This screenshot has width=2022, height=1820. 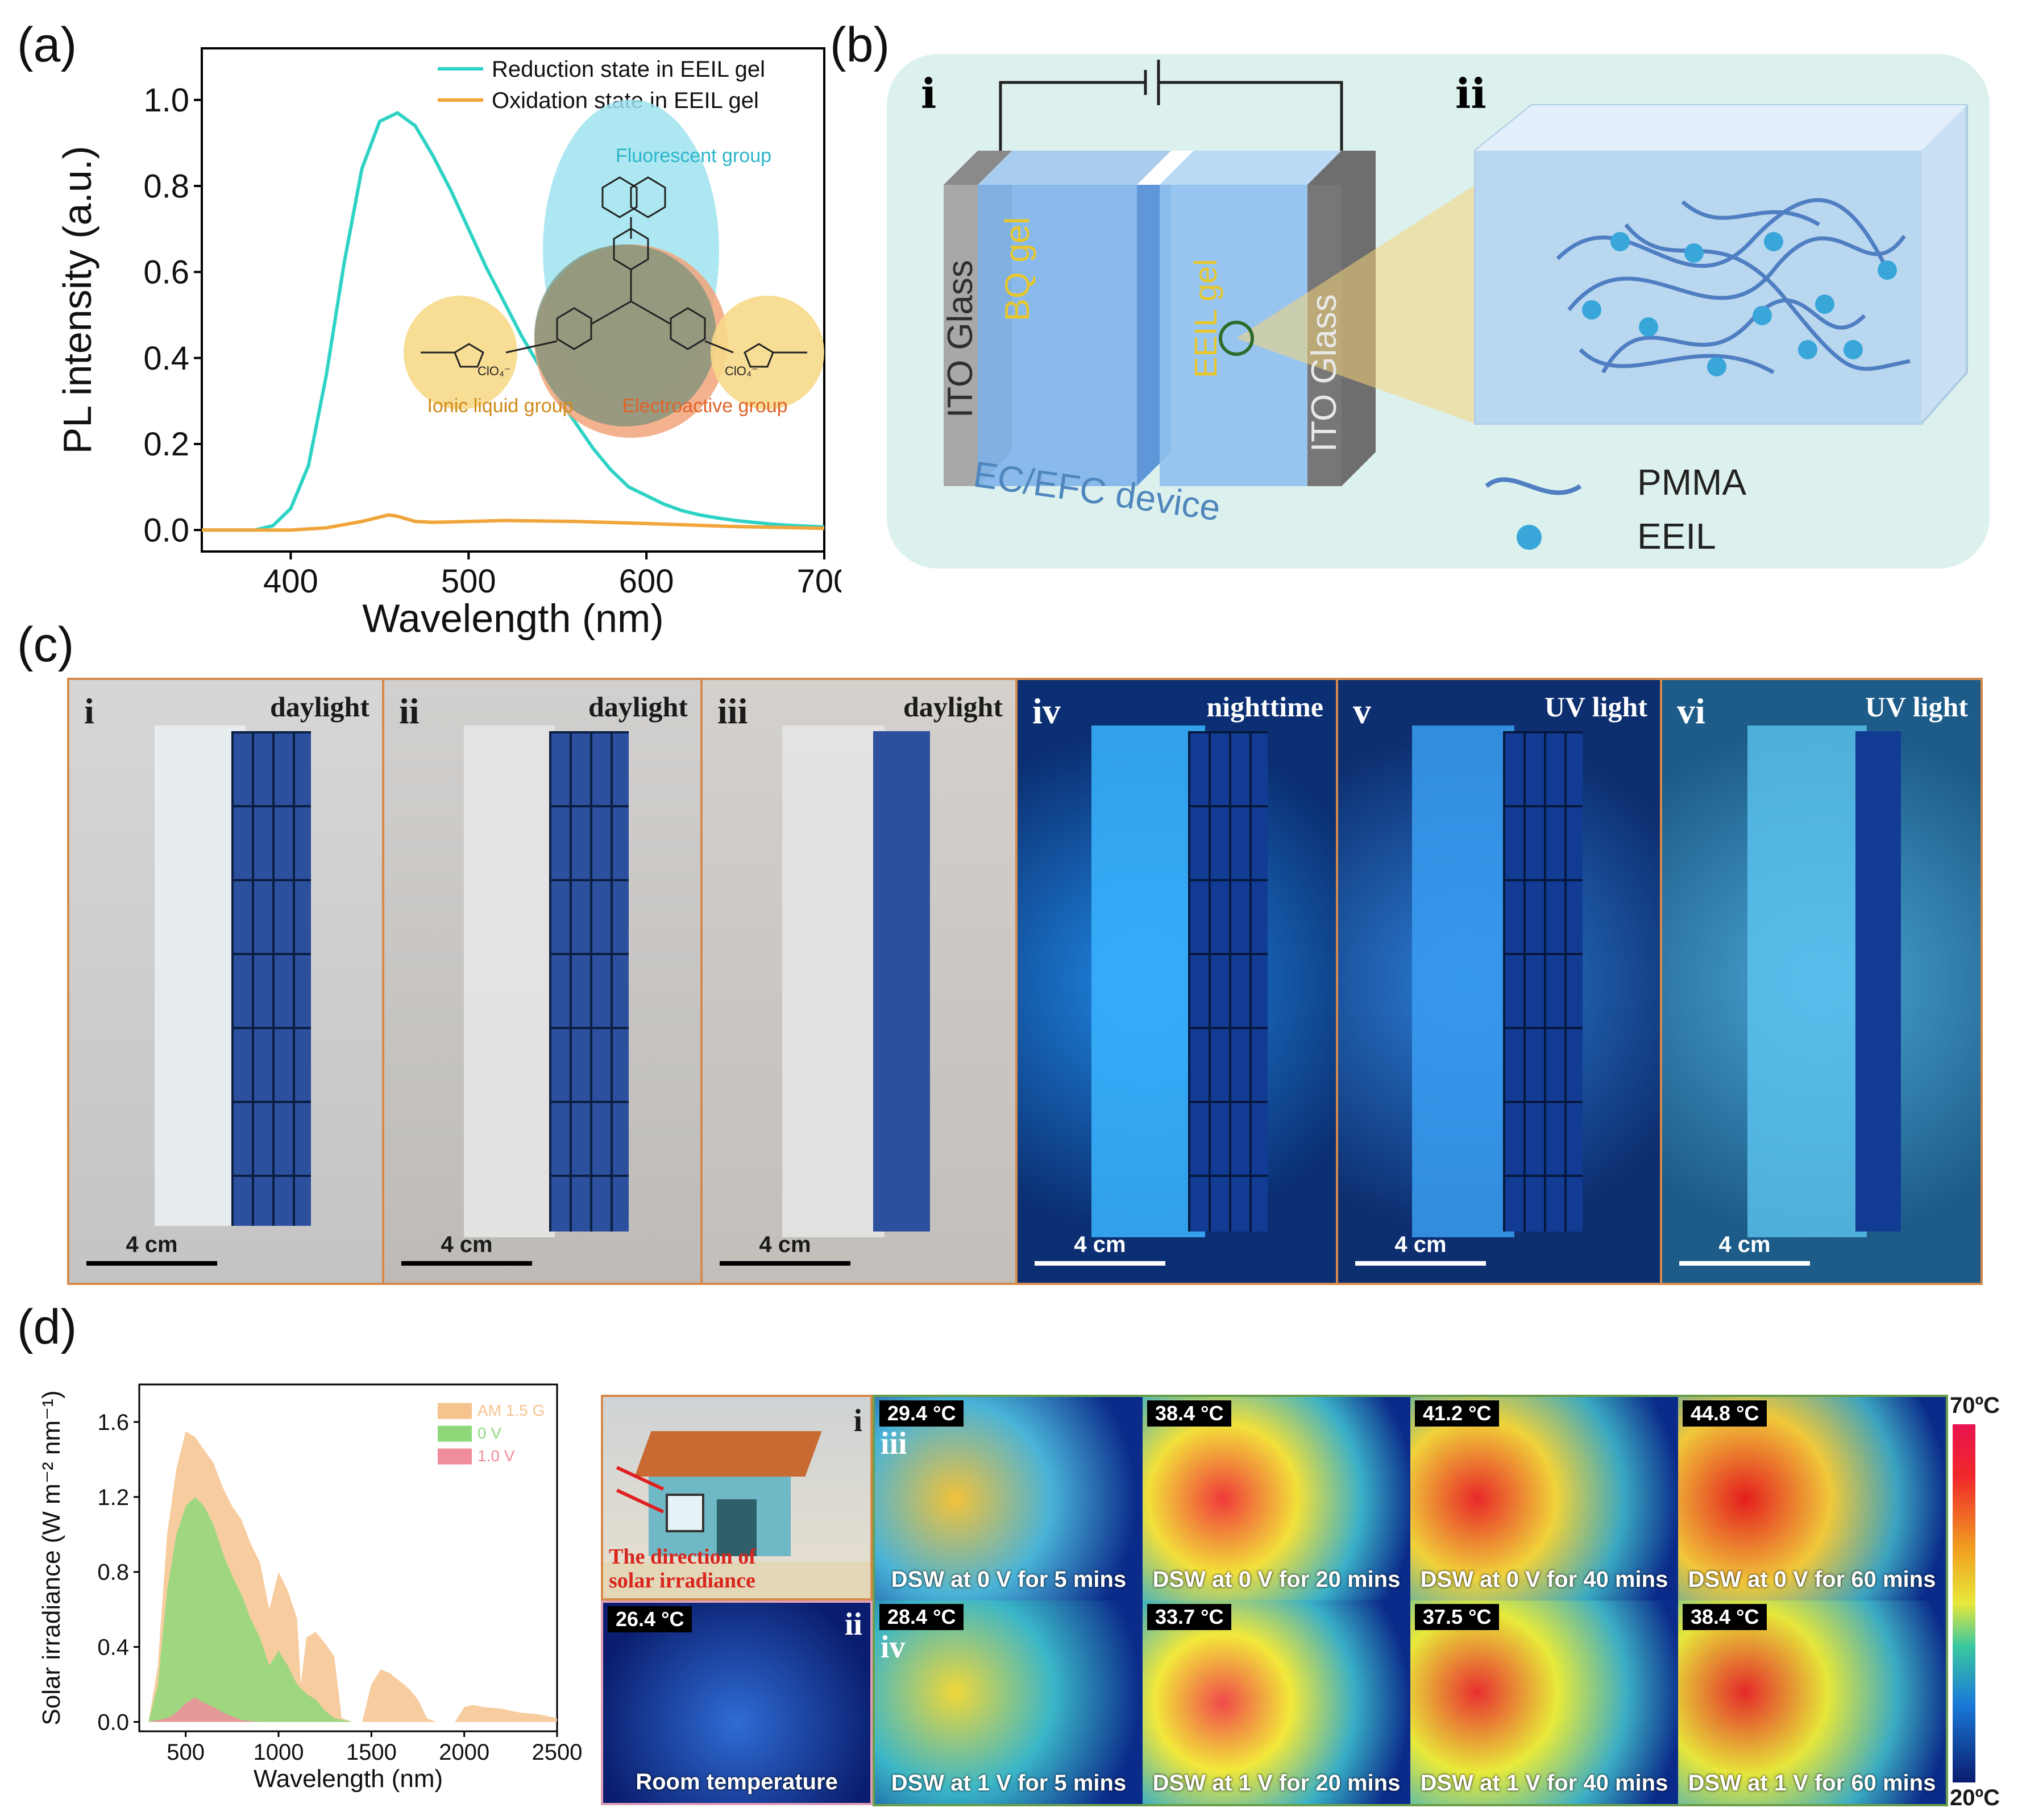 What do you see at coordinates (496, 1456) in the screenshot?
I see `legend-label-2: 1.0 V` at bounding box center [496, 1456].